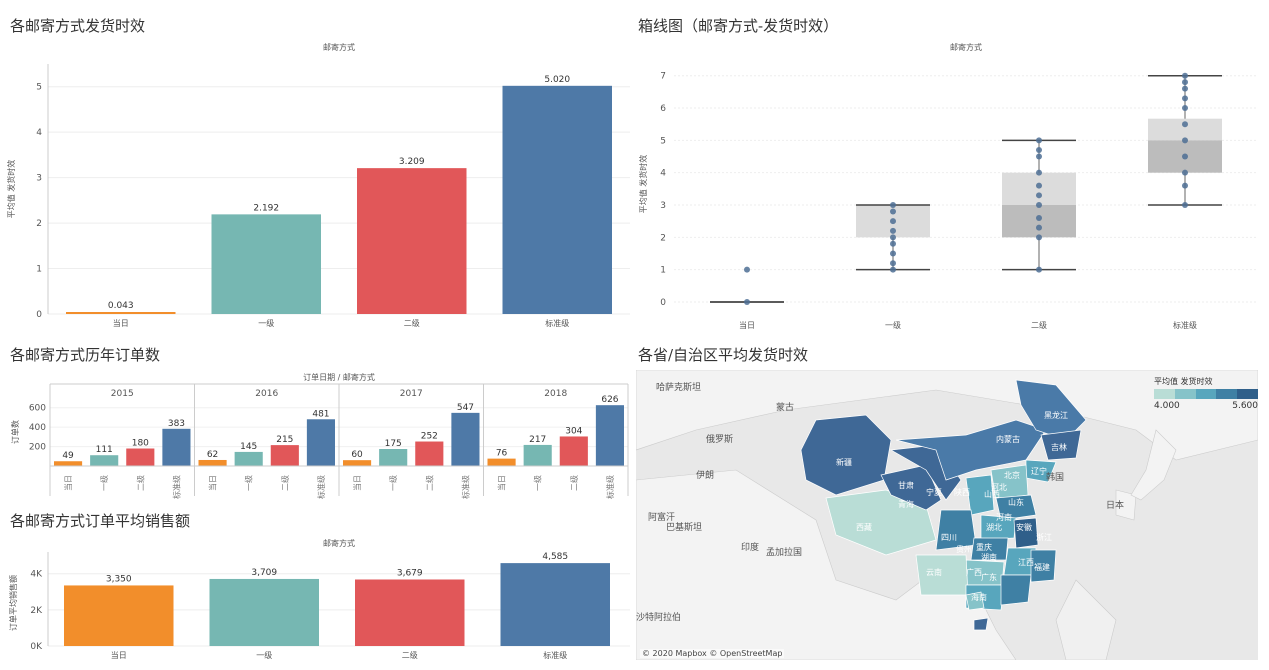 The height and width of the screenshot is (670, 1269). What do you see at coordinates (555, 394) in the screenshot?
I see `year-header: 2018` at bounding box center [555, 394].